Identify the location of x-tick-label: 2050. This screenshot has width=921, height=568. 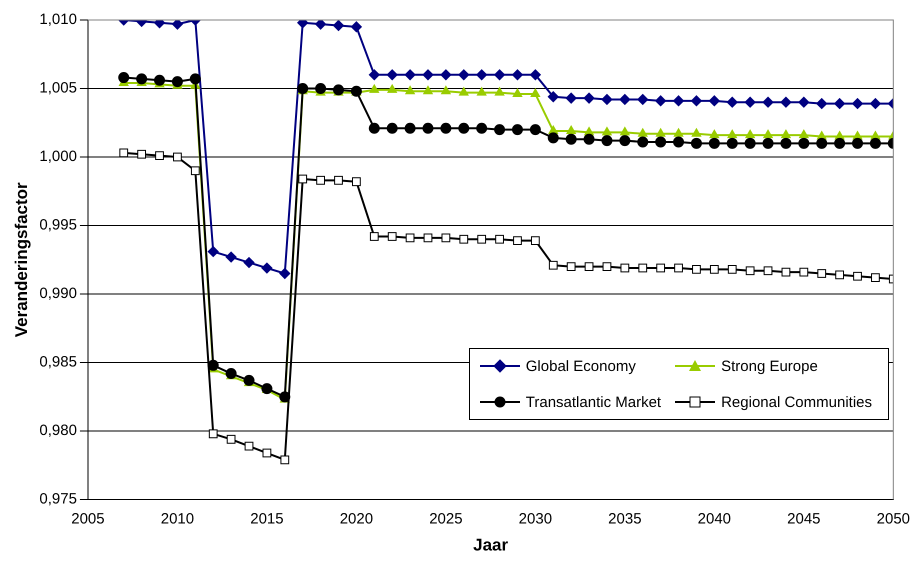
(893, 519).